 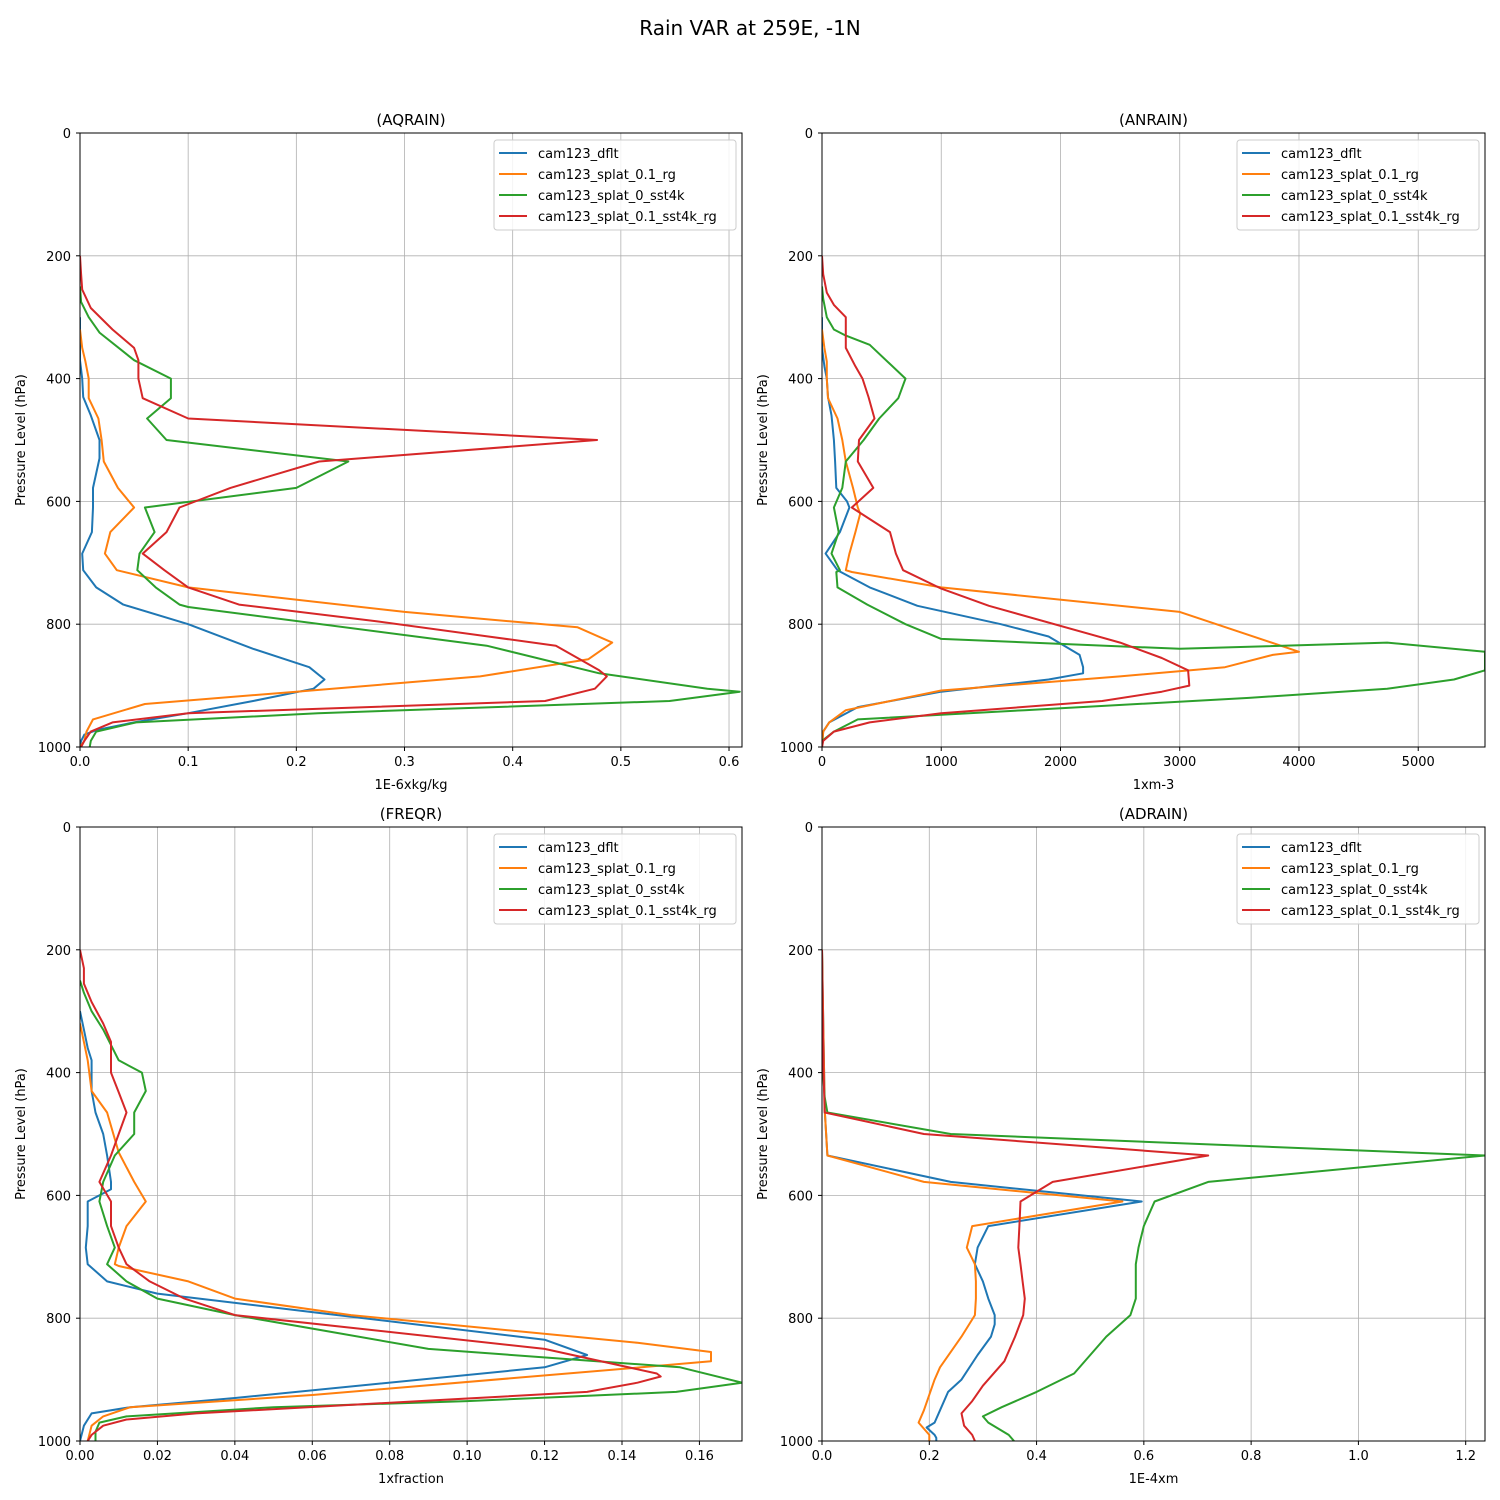 I want to click on x-tick-label: 0, so click(x=822, y=762).